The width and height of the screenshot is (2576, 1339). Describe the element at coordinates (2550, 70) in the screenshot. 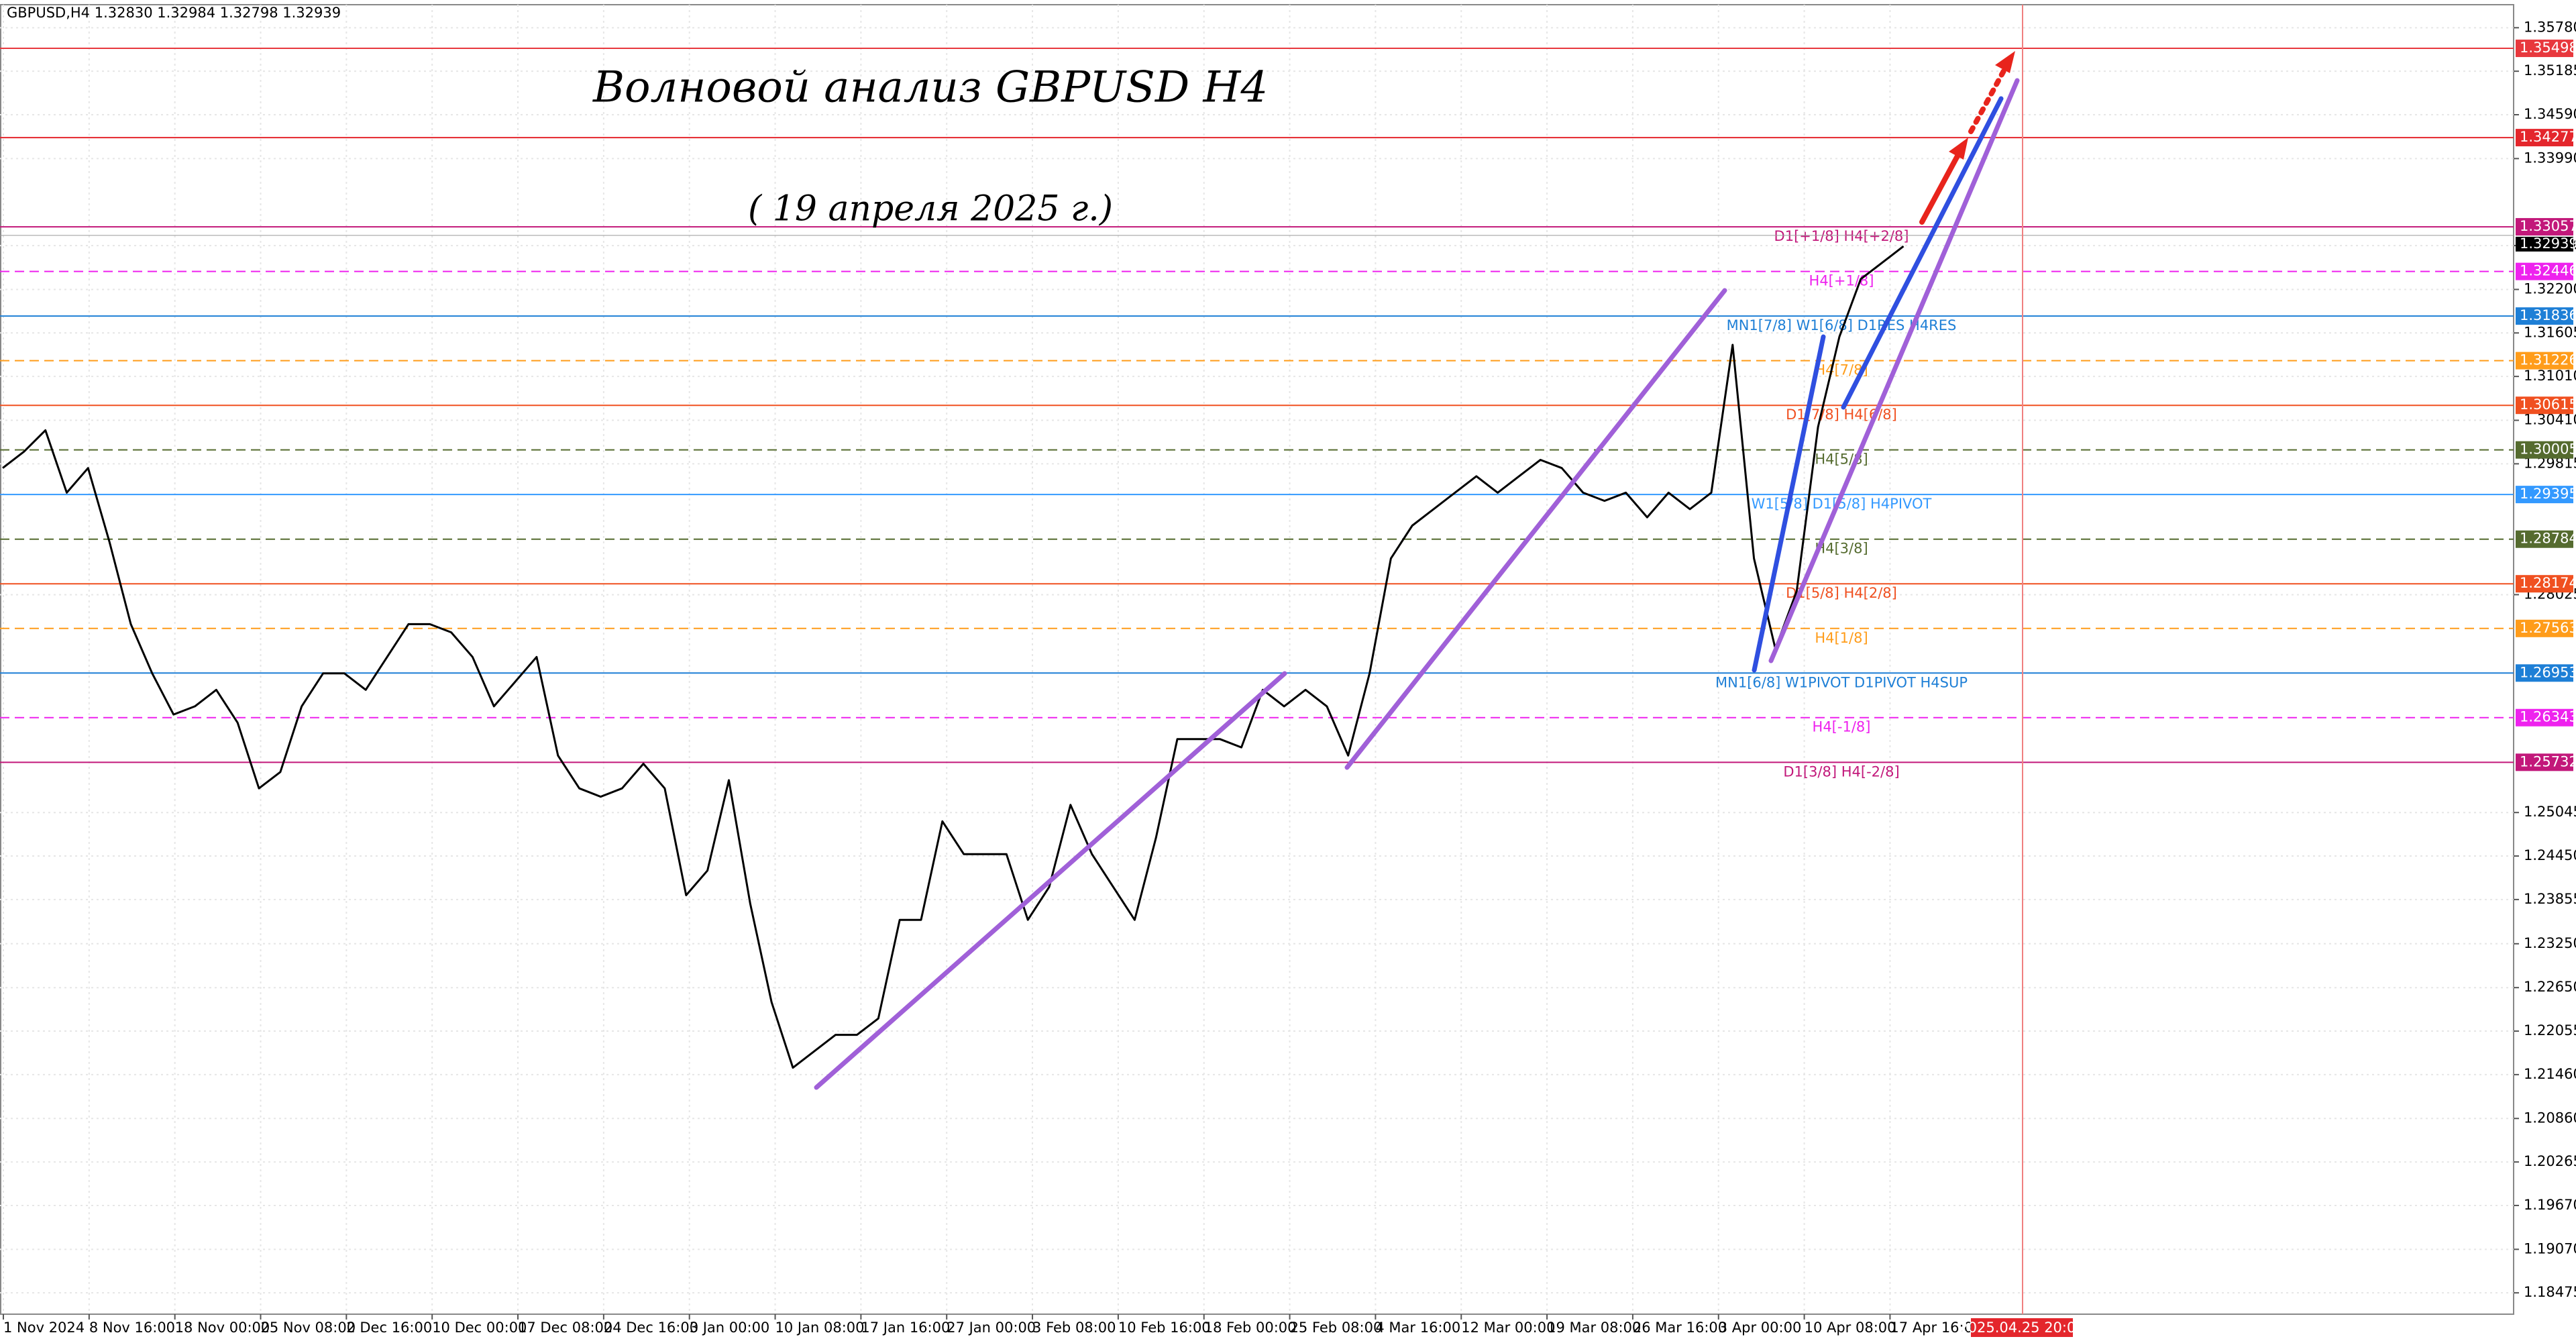

I see `y-tick-label: 1.35185` at that location.